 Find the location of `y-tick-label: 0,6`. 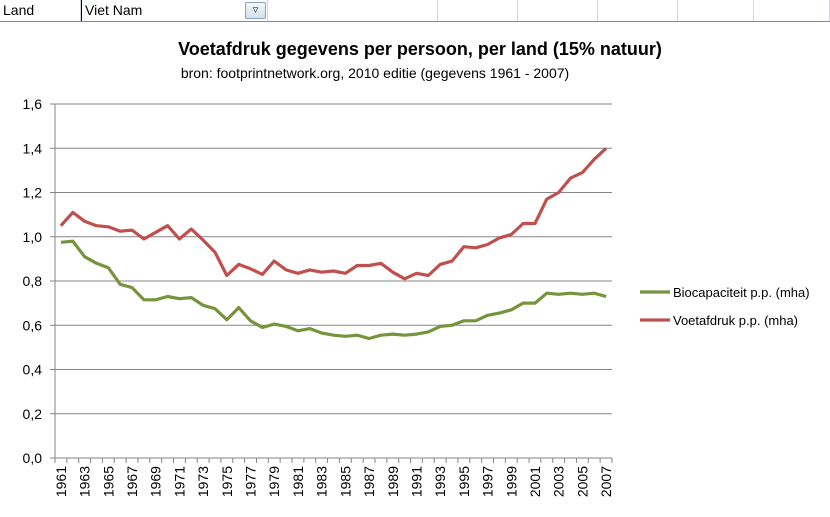

y-tick-label: 0,6 is located at coordinates (33, 325).